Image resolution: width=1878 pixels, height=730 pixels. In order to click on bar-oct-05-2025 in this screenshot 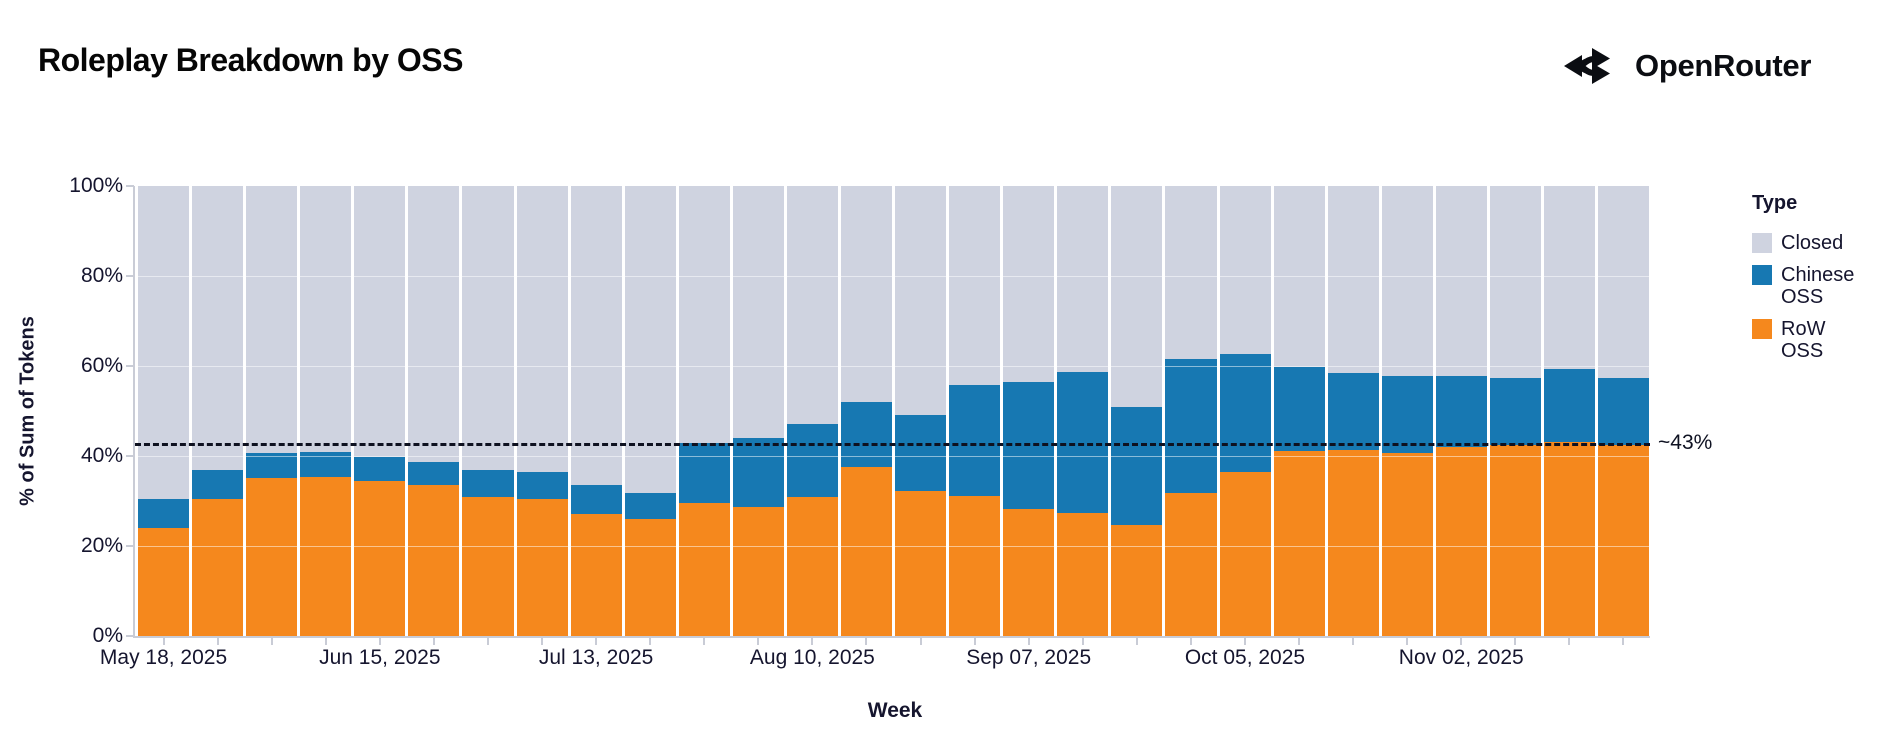, I will do `click(1245, 411)`.